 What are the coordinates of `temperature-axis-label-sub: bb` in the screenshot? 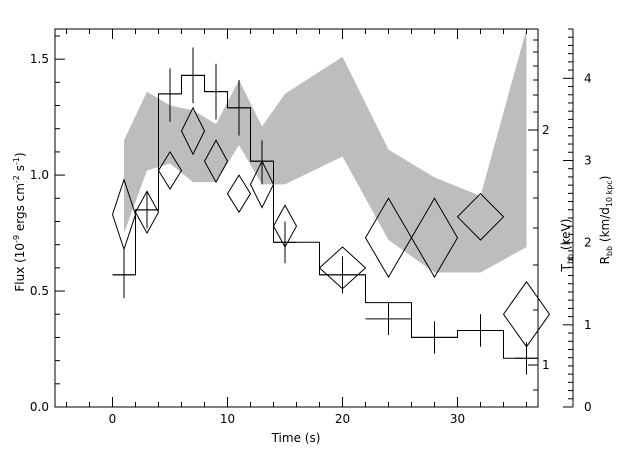 It's located at (570, 259).